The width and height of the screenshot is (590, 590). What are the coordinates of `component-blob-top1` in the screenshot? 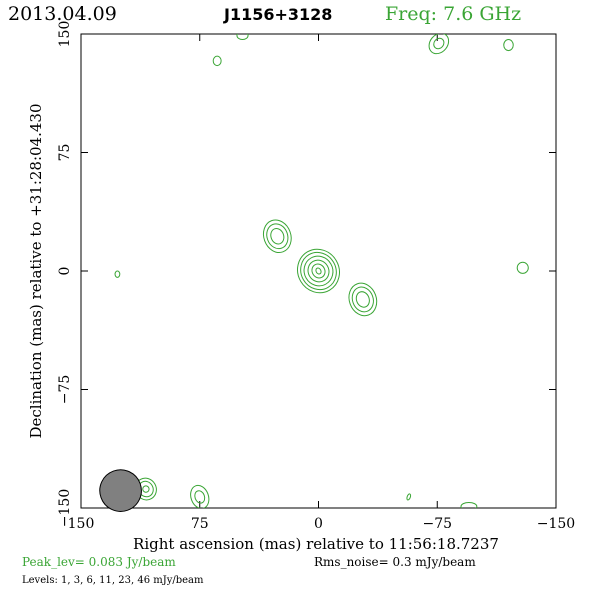 It's located at (217, 61).